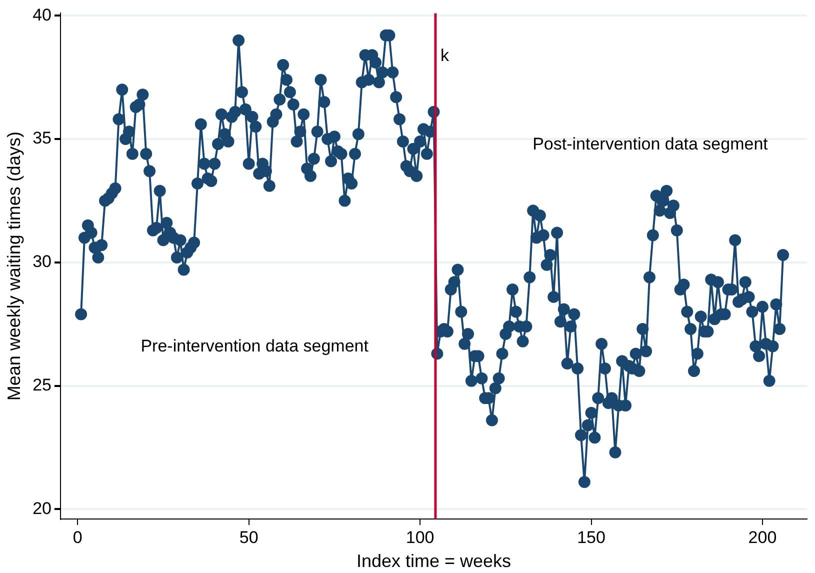 This screenshot has width=815, height=573. What do you see at coordinates (420, 537) in the screenshot?
I see `x-tick-label: 100` at bounding box center [420, 537].